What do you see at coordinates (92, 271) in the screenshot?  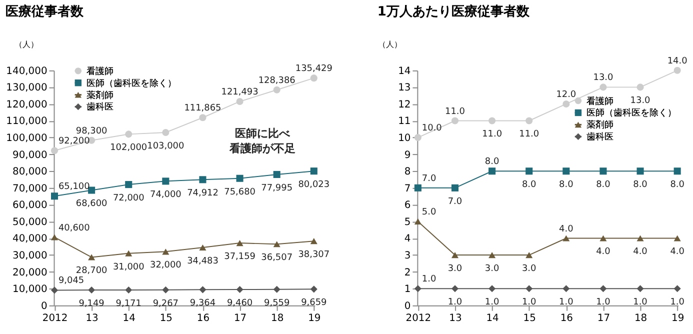 I see `data-label: 28,700` at bounding box center [92, 271].